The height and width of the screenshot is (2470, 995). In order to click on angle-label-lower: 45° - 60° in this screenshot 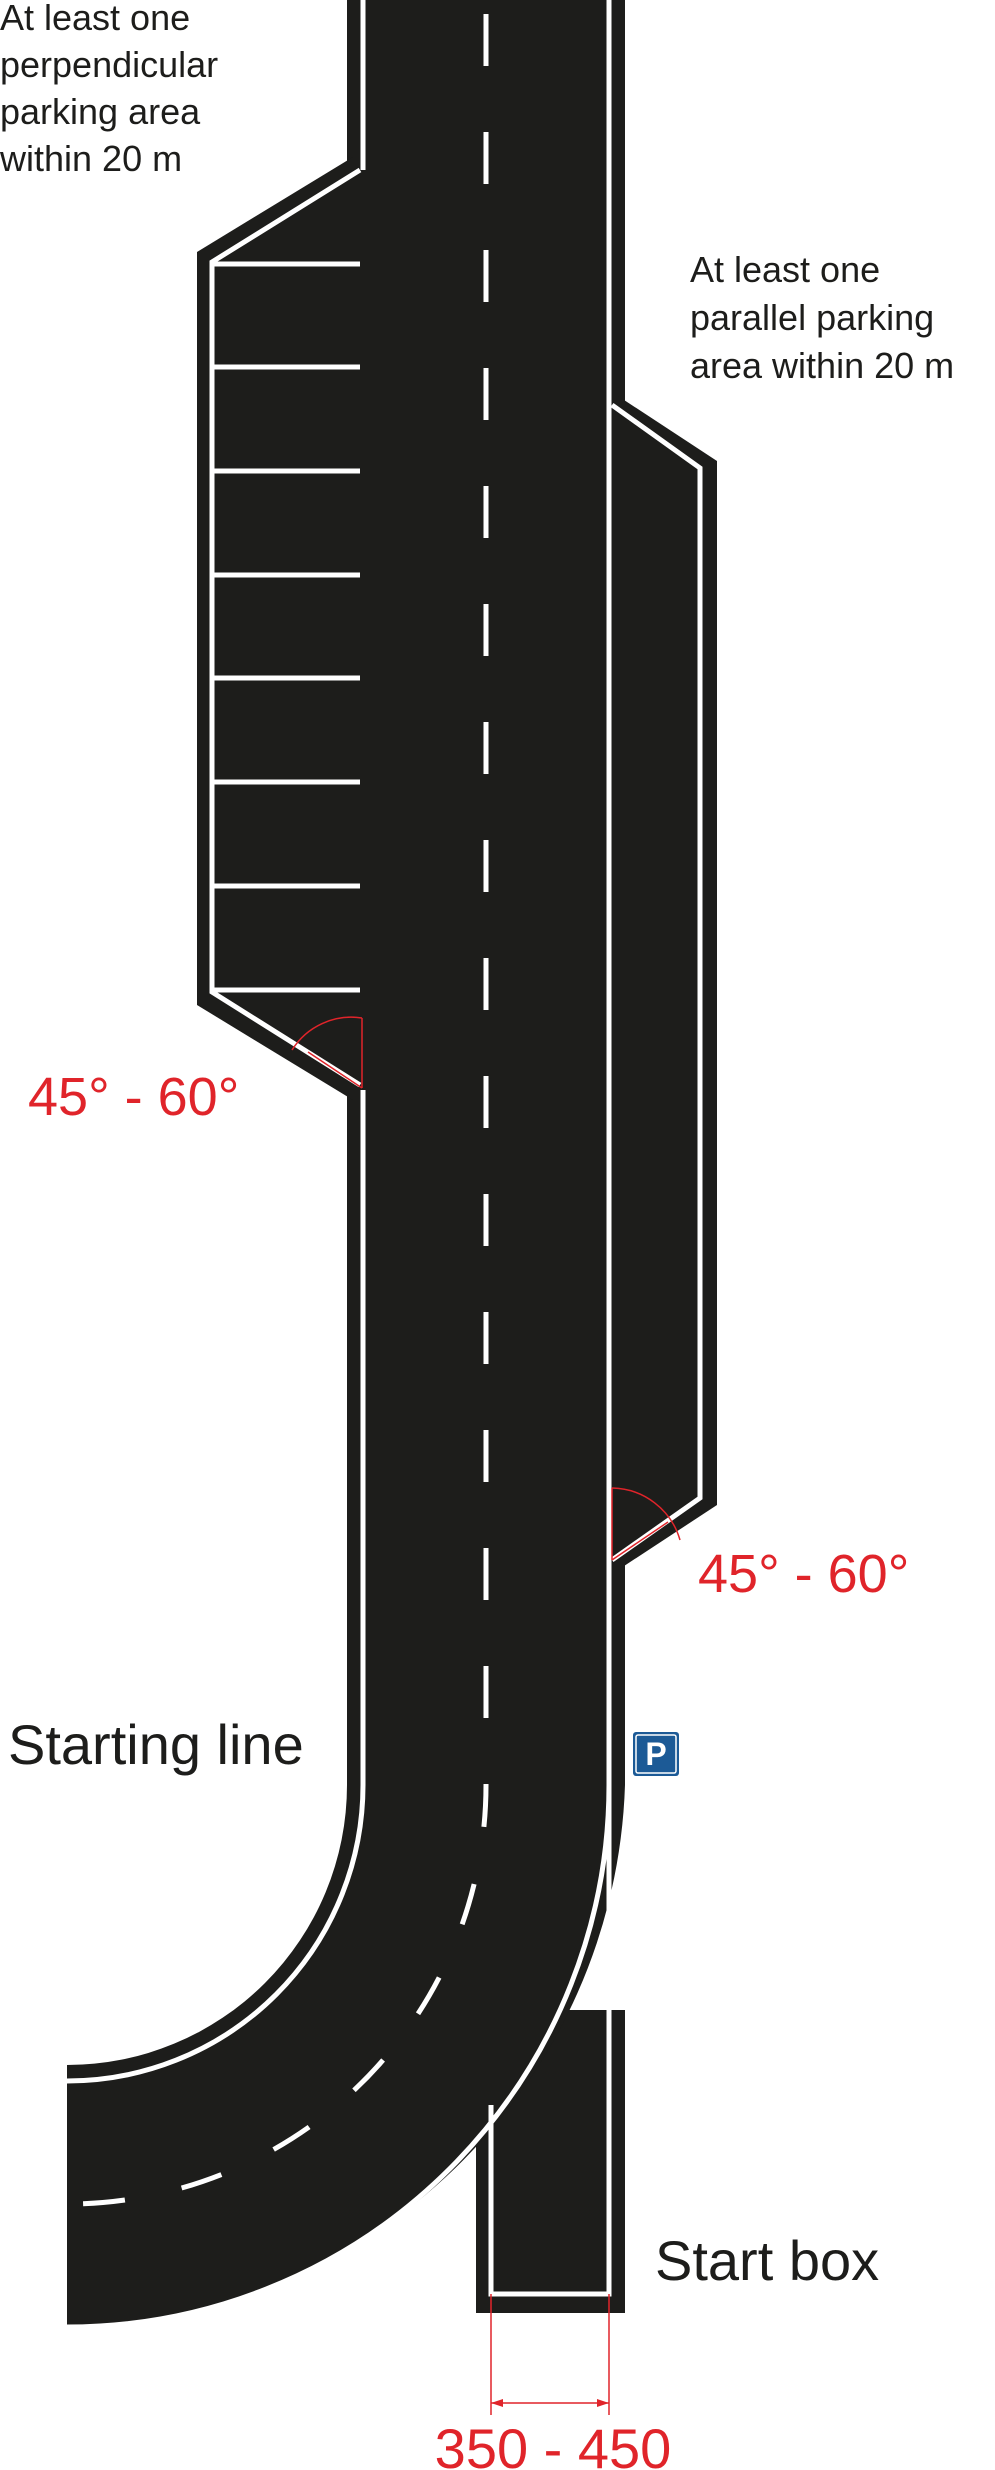, I will do `click(803, 1574)`.